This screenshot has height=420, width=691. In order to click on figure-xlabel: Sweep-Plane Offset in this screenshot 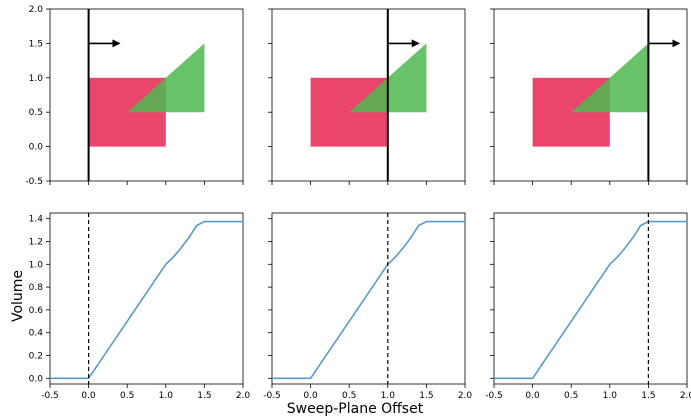, I will do `click(355, 409)`.